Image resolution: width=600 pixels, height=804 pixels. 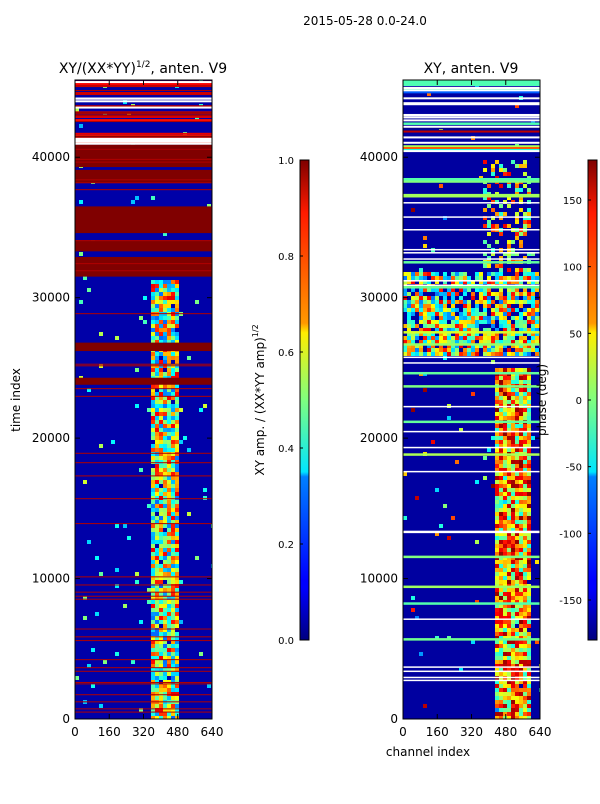 What do you see at coordinates (574, 468) in the screenshot?
I see `right-colorbar-tick-label: -50` at bounding box center [574, 468].